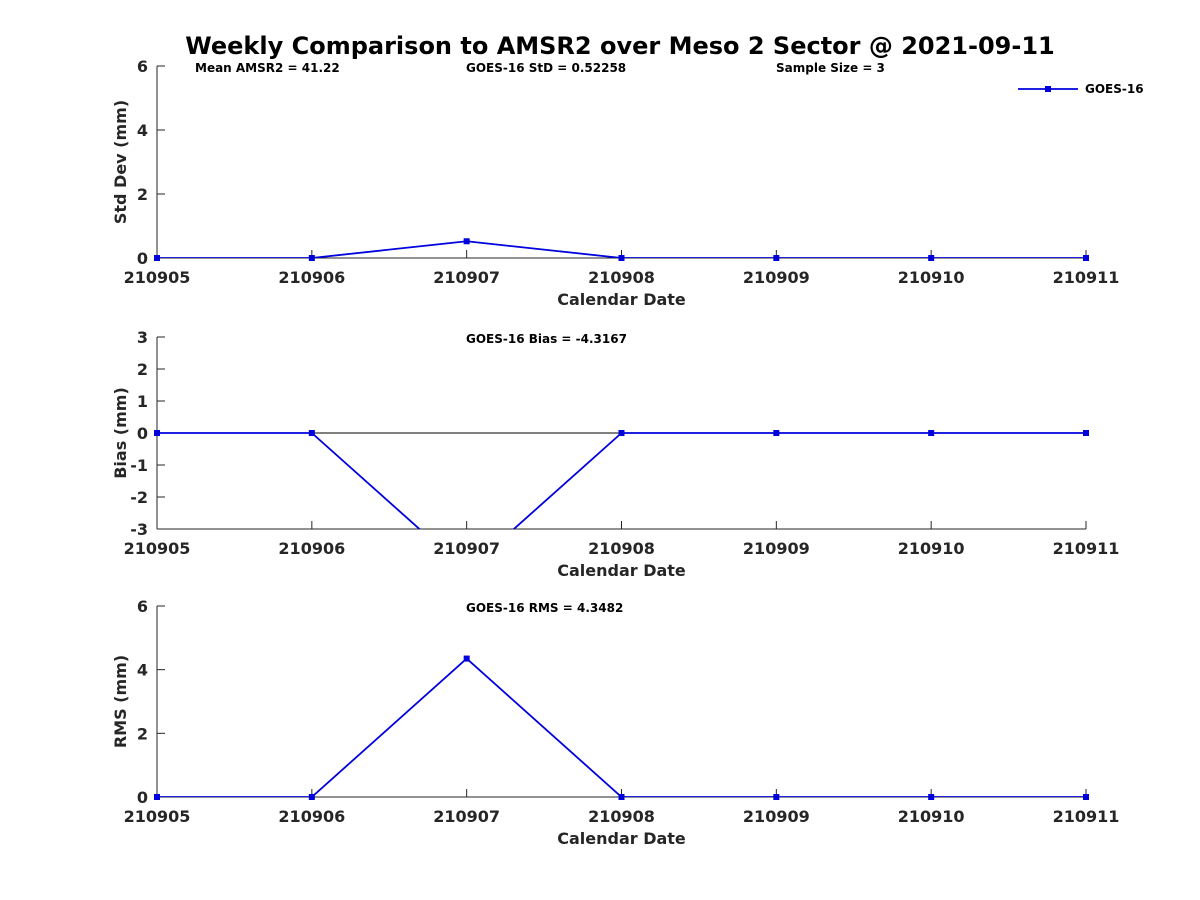  I want to click on bias-y-tick-label: 3, so click(142, 337).